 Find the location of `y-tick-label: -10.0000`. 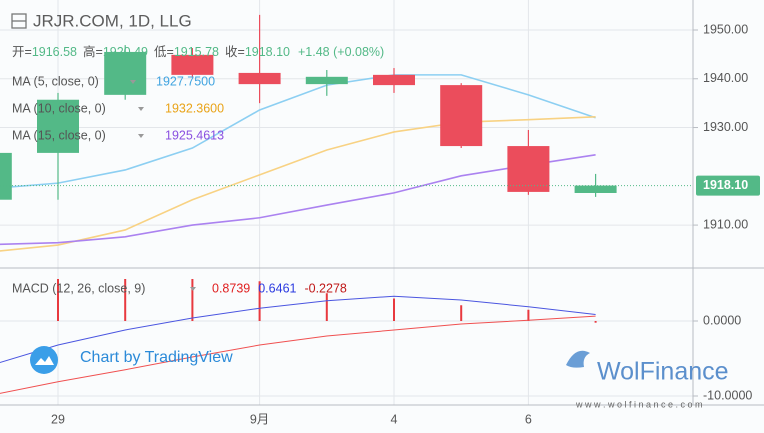

y-tick-label: -10.0000 is located at coordinates (727, 395).